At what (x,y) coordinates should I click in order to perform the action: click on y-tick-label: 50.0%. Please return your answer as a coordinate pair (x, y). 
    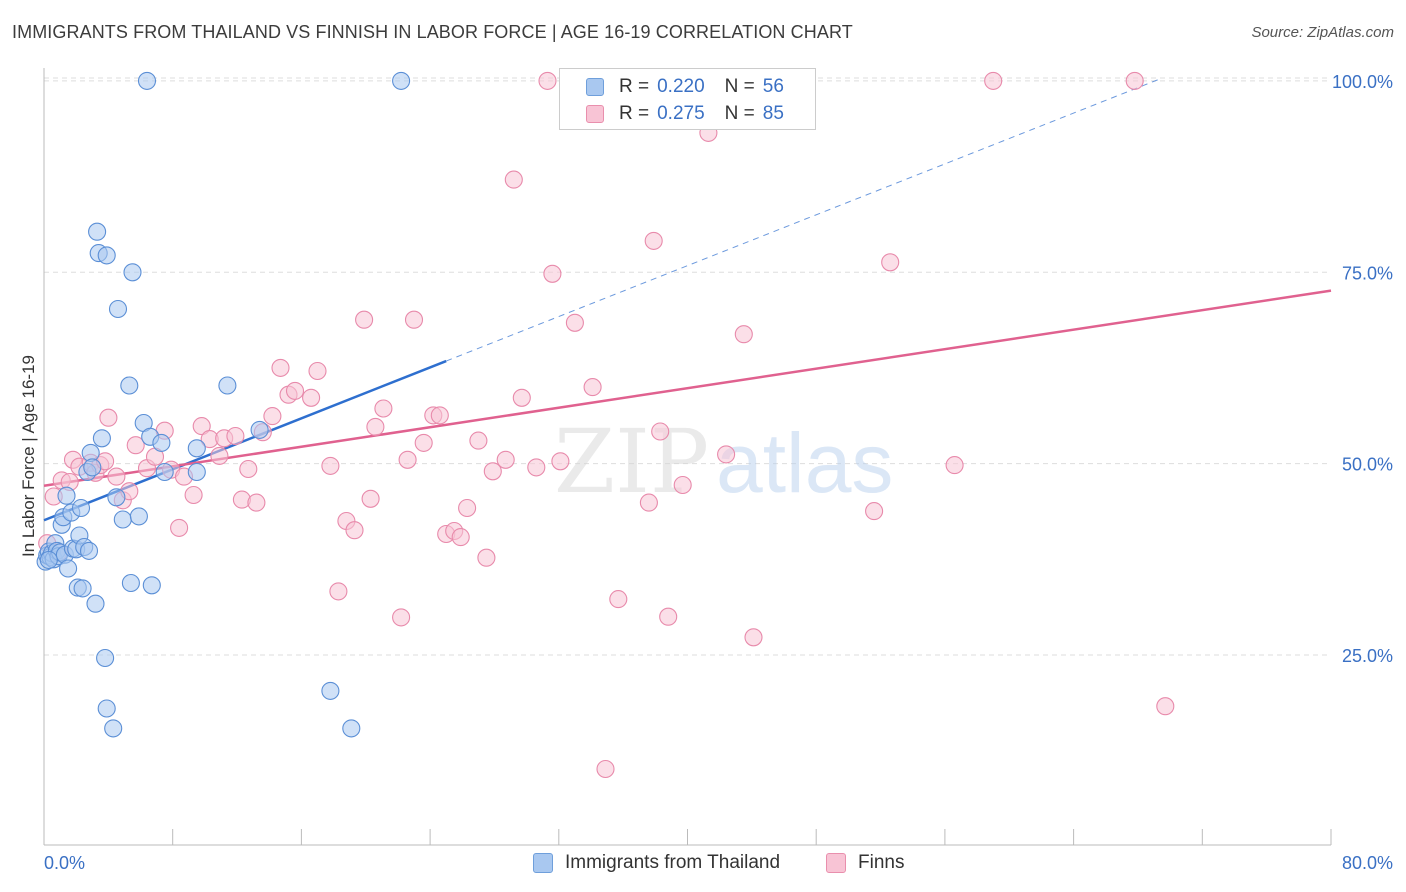
    Looking at the image, I should click on (1367, 465).